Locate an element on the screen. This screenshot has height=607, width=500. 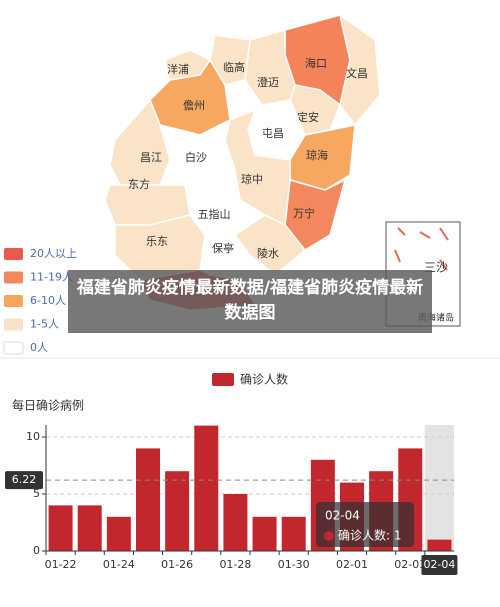
region: 临高 is located at coordinates (230, 60).